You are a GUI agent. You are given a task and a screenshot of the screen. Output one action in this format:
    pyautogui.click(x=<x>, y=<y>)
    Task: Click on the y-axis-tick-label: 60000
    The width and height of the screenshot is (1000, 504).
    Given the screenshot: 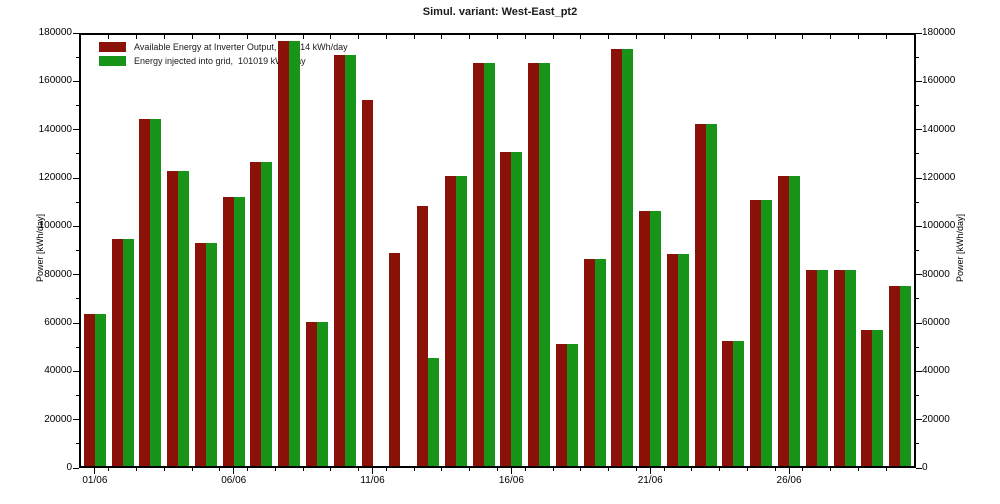 What is the action you would take?
    pyautogui.click(x=936, y=322)
    